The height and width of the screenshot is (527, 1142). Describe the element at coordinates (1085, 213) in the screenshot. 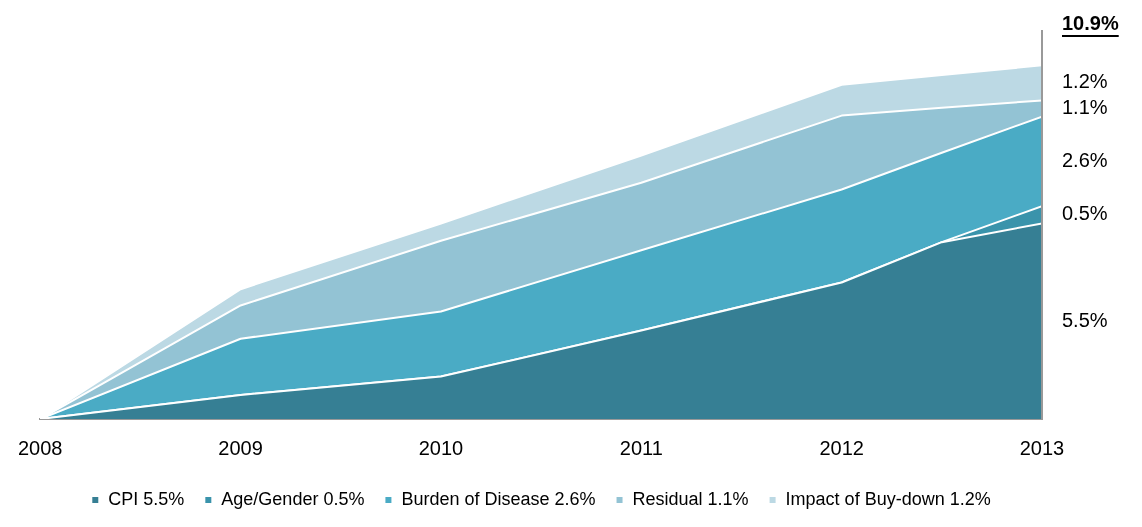

I see `text: 0.5%` at that location.